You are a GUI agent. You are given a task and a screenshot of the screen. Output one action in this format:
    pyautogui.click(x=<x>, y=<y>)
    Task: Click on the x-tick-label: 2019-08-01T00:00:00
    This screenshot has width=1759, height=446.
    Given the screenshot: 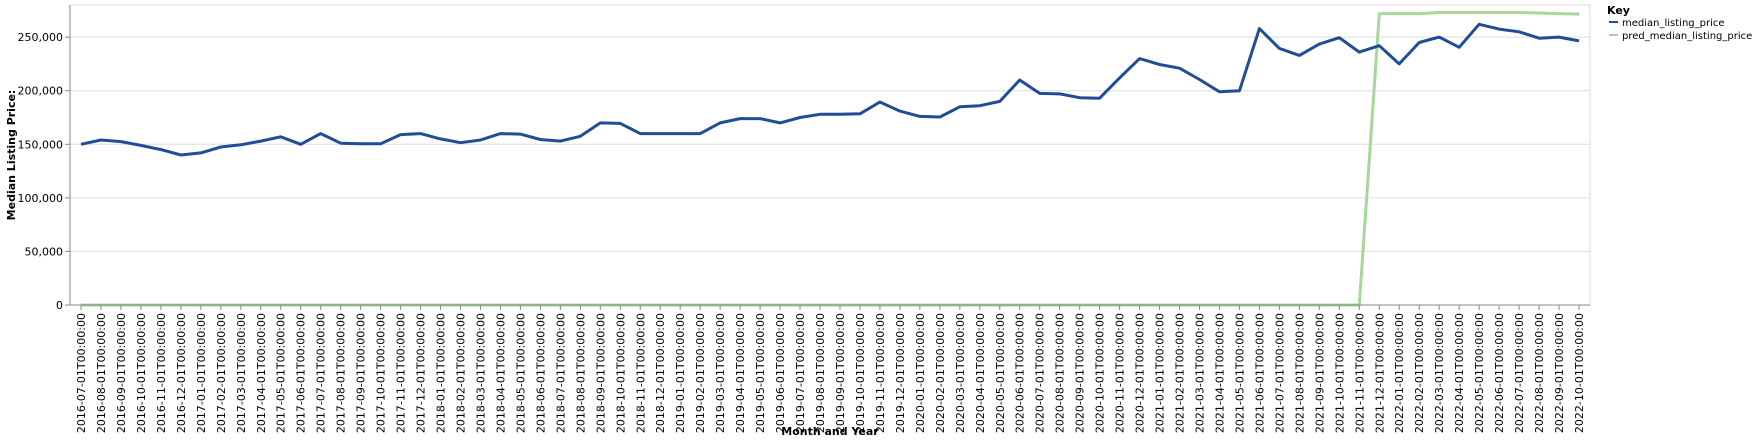 What is the action you would take?
    pyautogui.click(x=820, y=373)
    